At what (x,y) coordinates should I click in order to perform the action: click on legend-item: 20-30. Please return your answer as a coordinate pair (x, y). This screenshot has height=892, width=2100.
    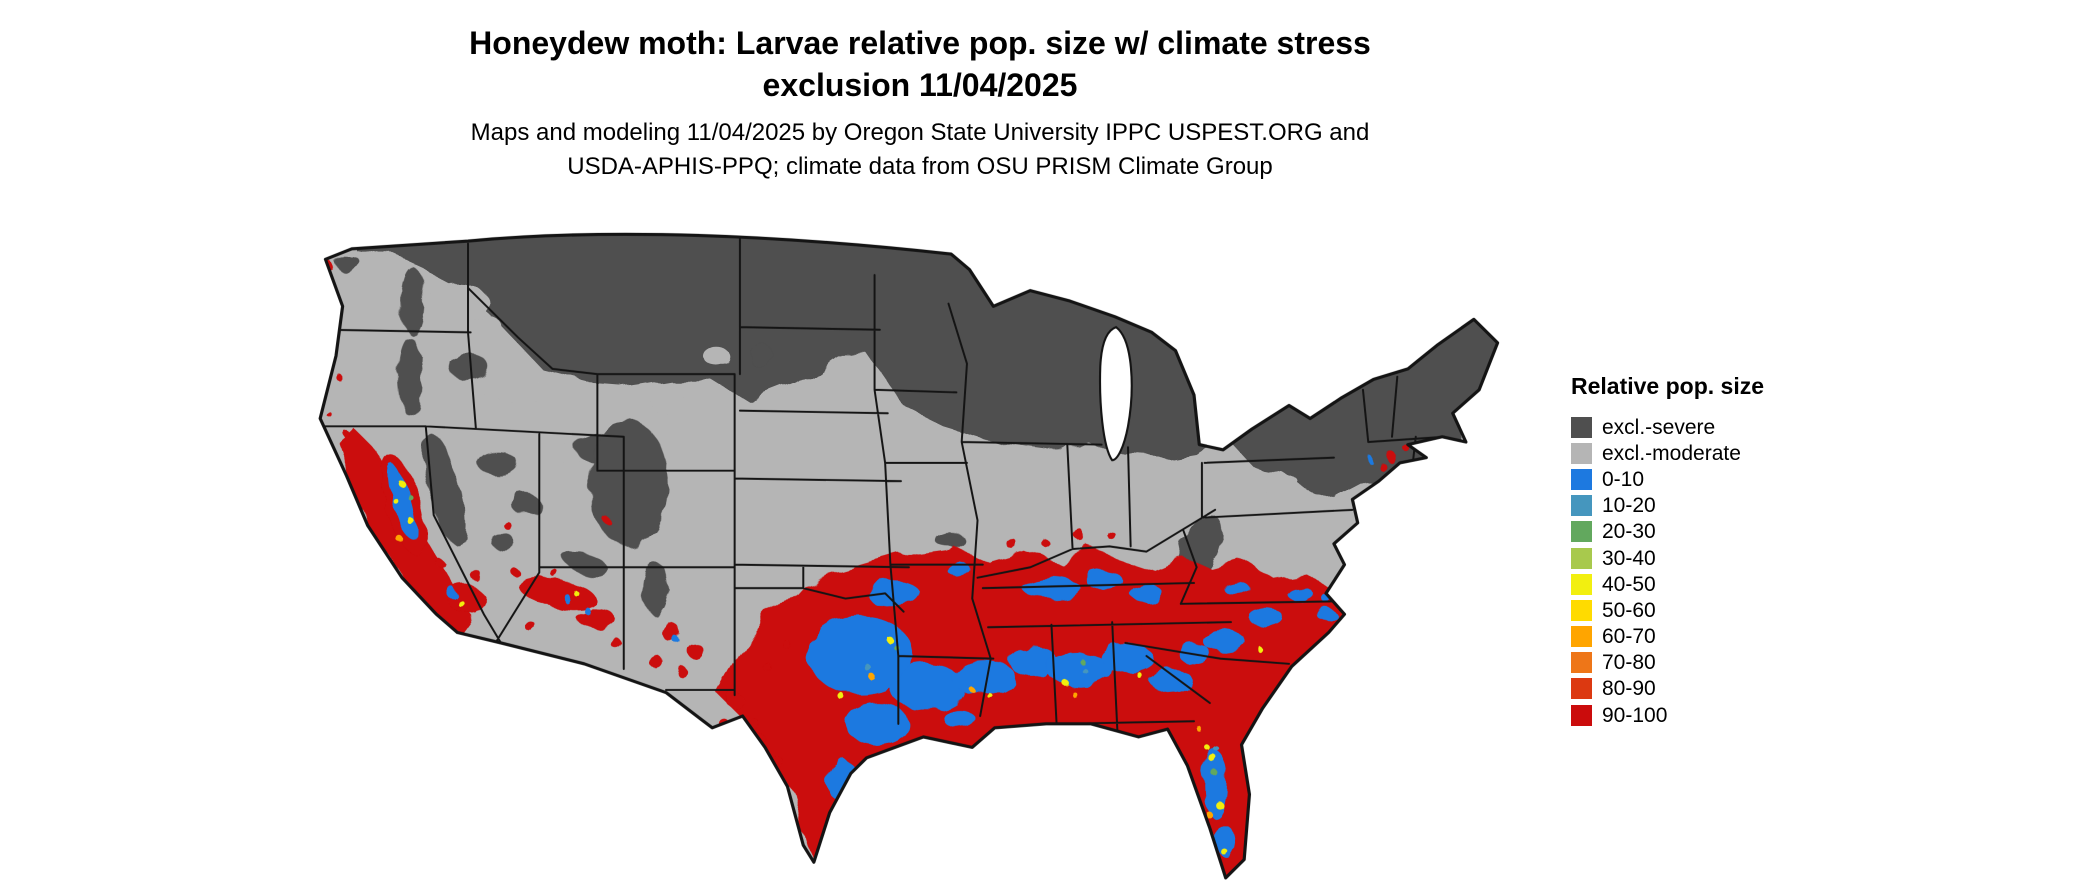
    Looking at the image, I should click on (1721, 532).